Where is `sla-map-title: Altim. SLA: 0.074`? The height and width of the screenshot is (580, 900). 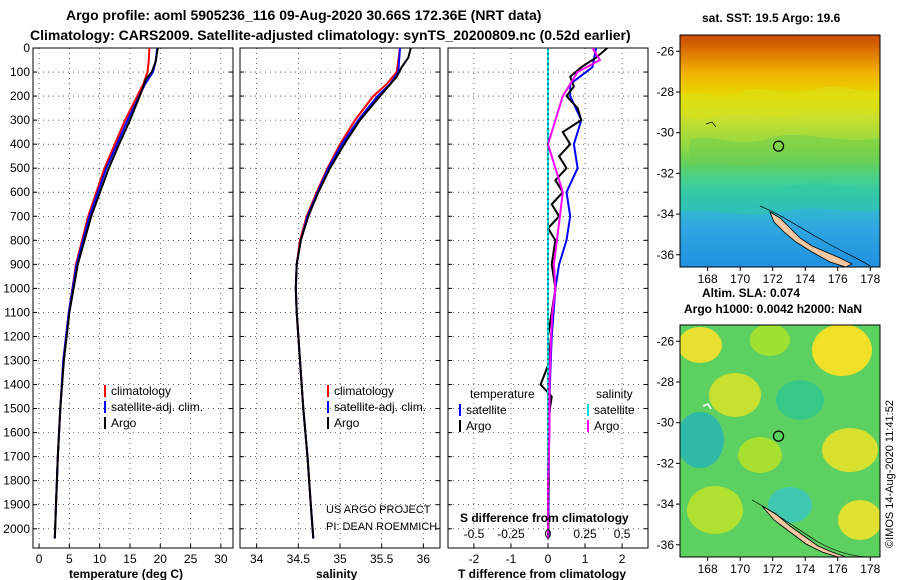
sla-map-title: Altim. SLA: 0.074 is located at coordinates (751, 293).